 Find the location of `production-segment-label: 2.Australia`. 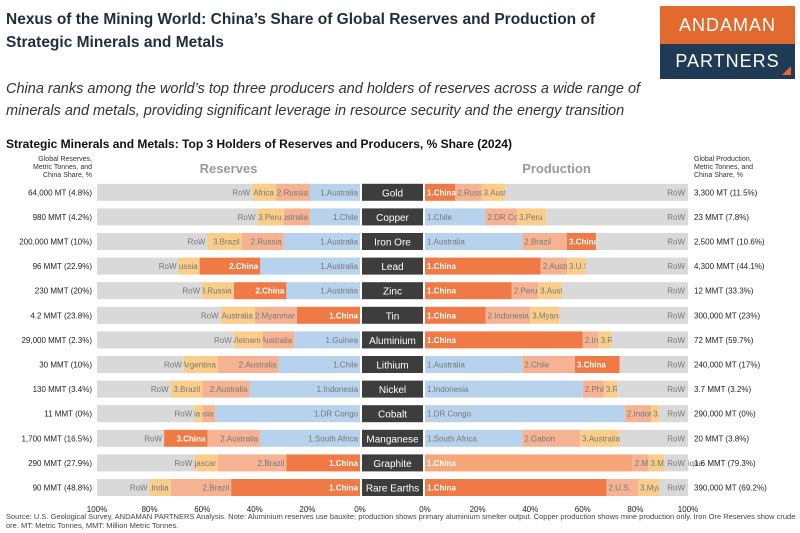

production-segment-label: 2.Australia is located at coordinates (562, 266).